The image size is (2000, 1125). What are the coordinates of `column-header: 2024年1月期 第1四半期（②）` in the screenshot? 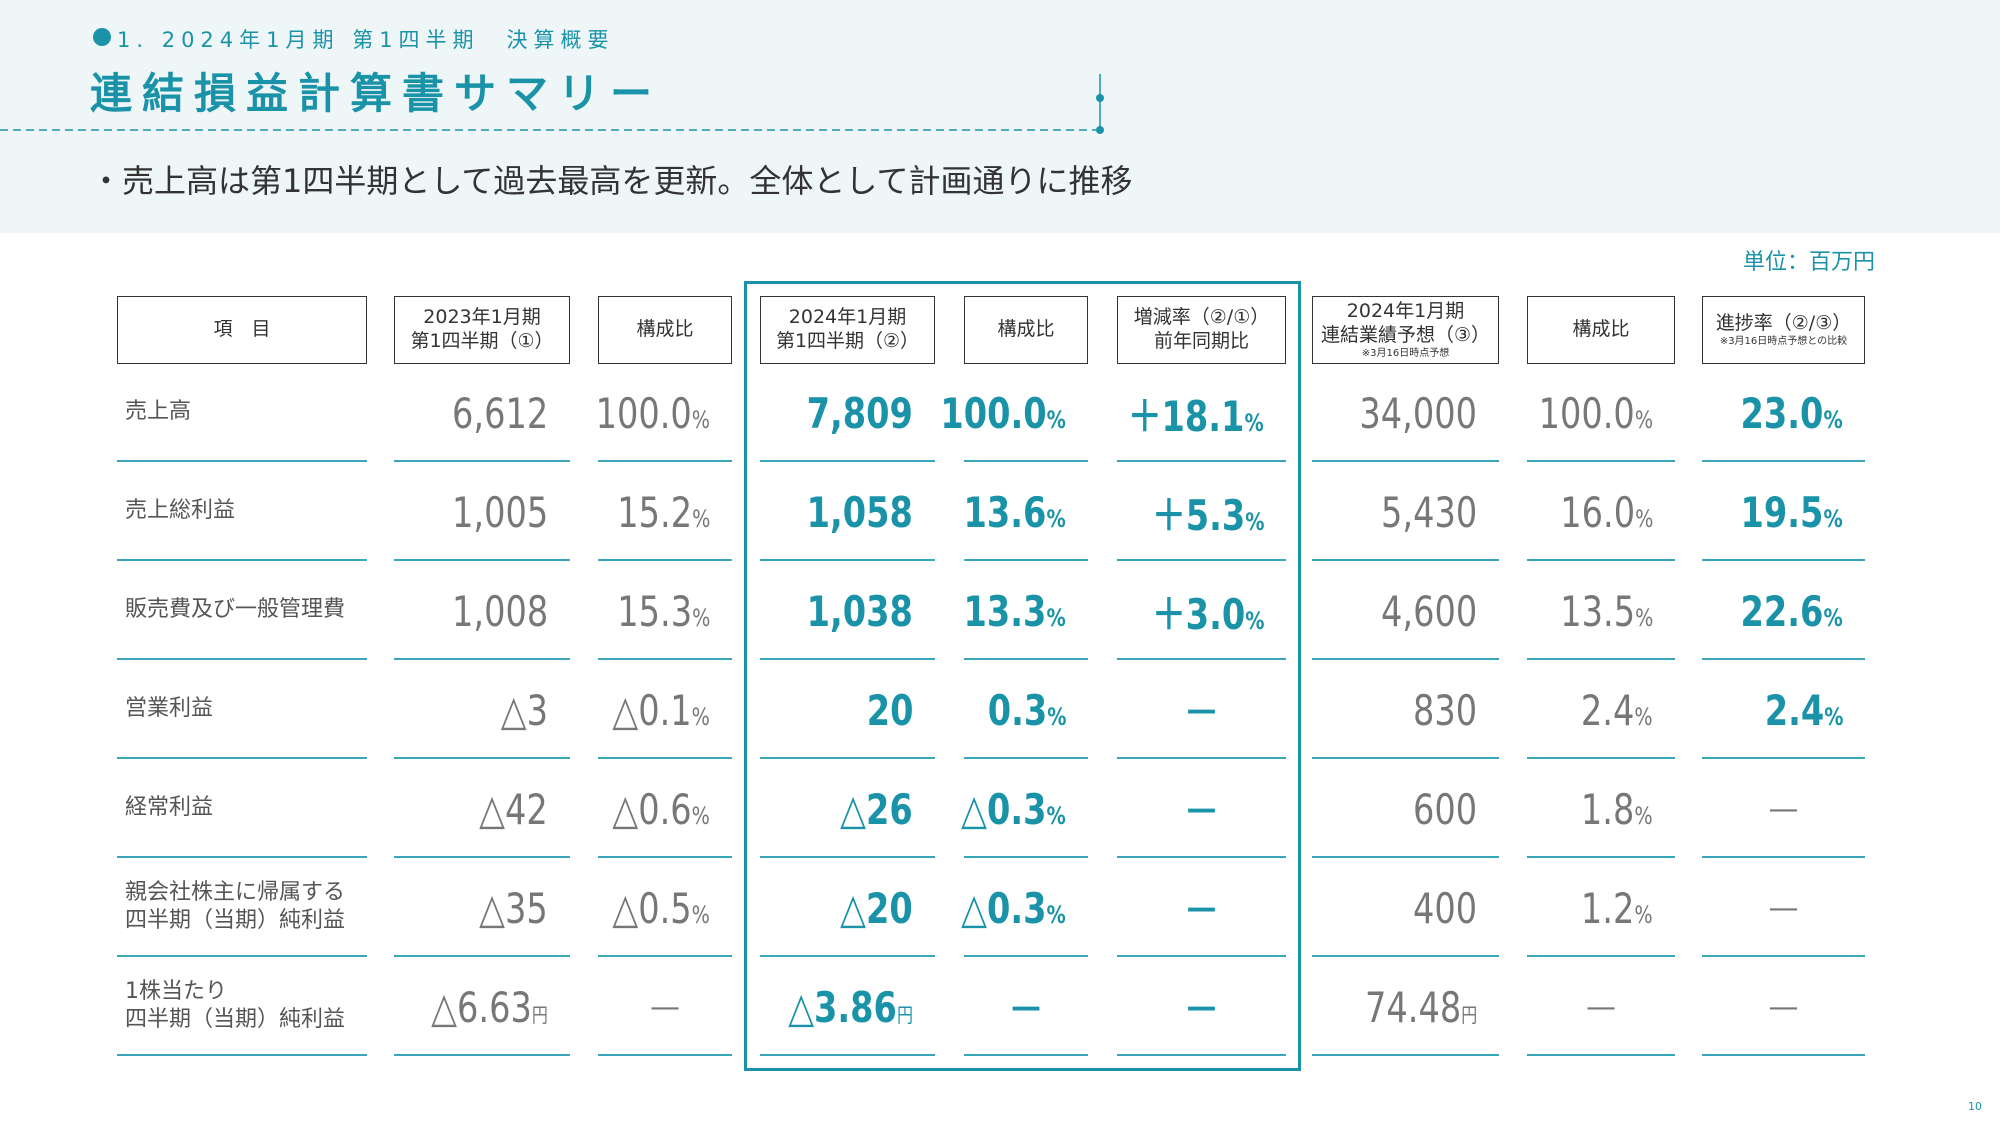 It's located at (847, 330).